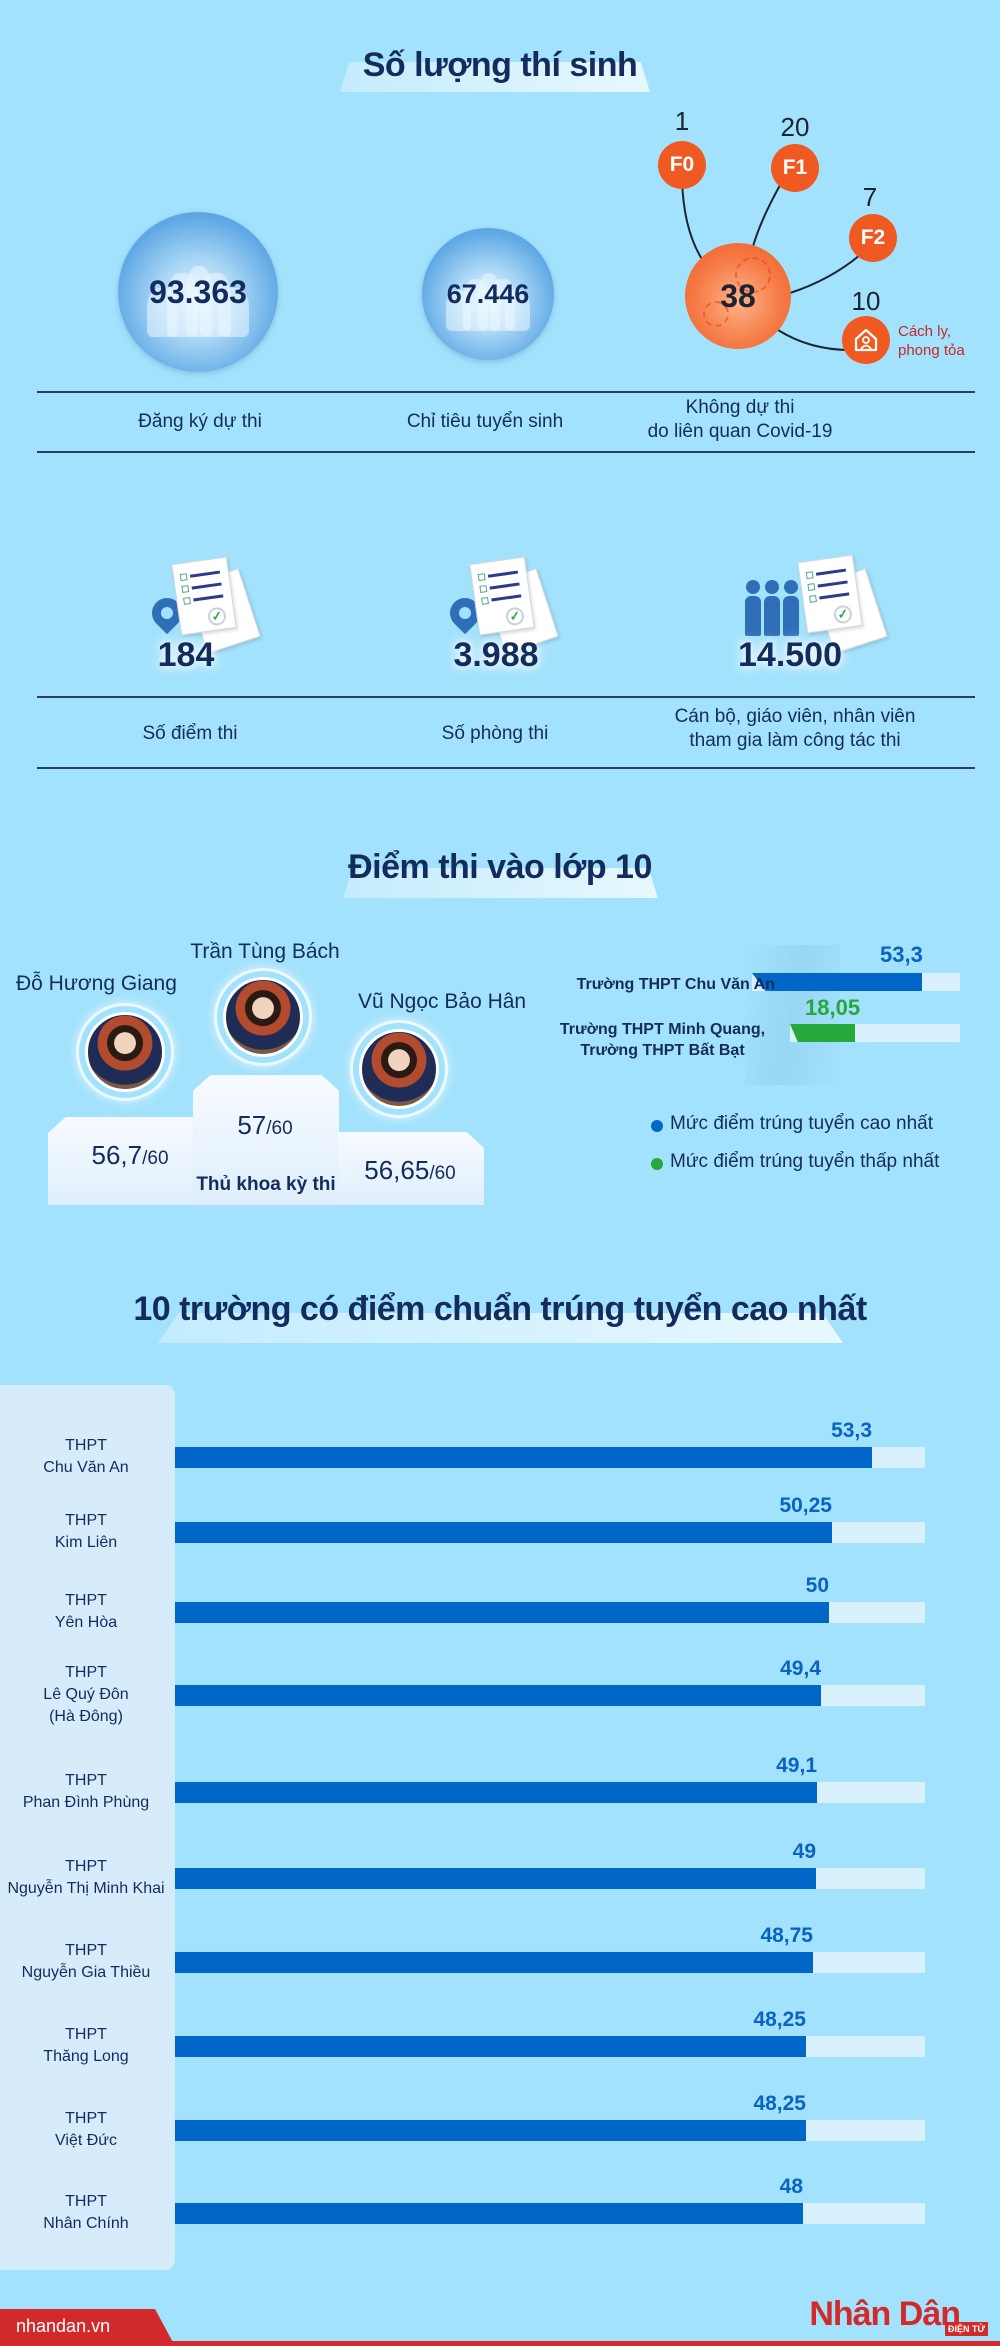  What do you see at coordinates (186, 655) in the screenshot?
I see `exam-sites-value: 184` at bounding box center [186, 655].